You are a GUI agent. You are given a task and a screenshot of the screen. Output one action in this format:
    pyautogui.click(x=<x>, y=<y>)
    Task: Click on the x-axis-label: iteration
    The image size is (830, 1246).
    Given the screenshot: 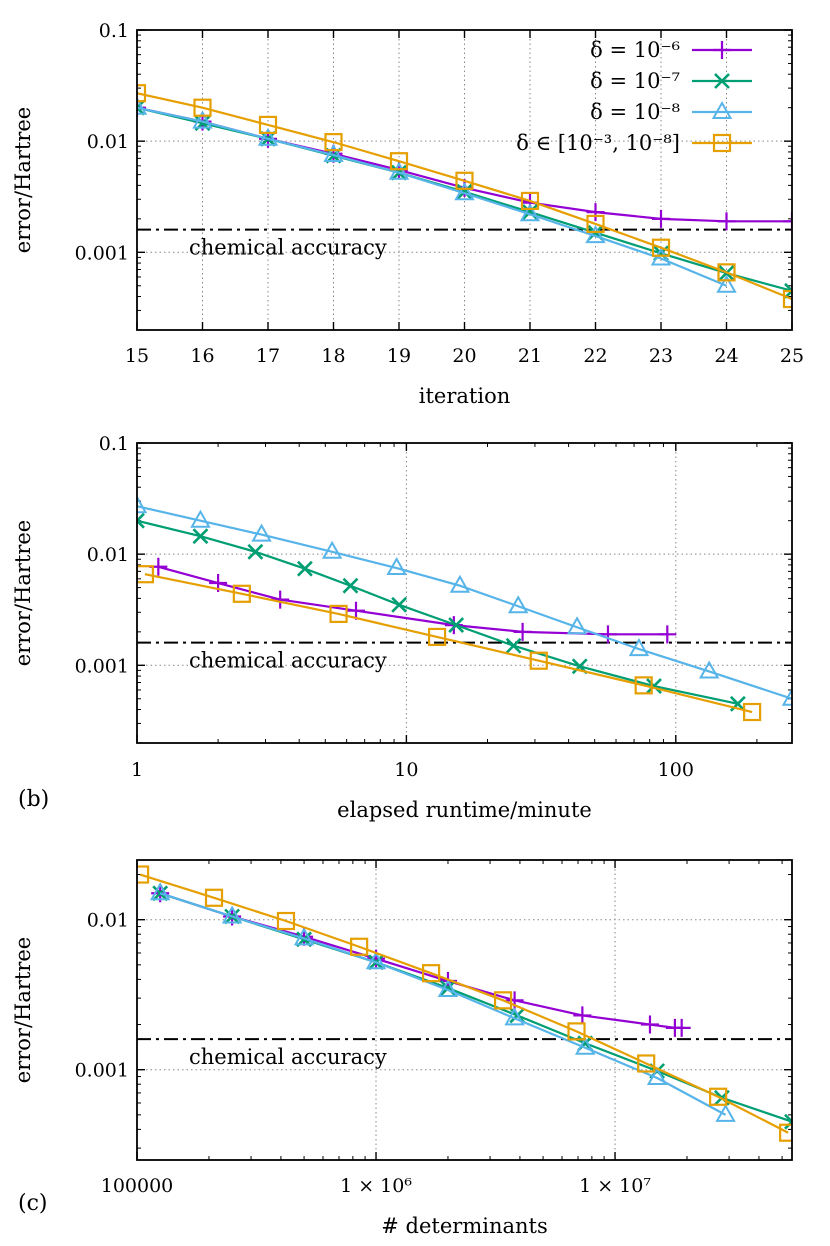 What is the action you would take?
    pyautogui.click(x=464, y=396)
    